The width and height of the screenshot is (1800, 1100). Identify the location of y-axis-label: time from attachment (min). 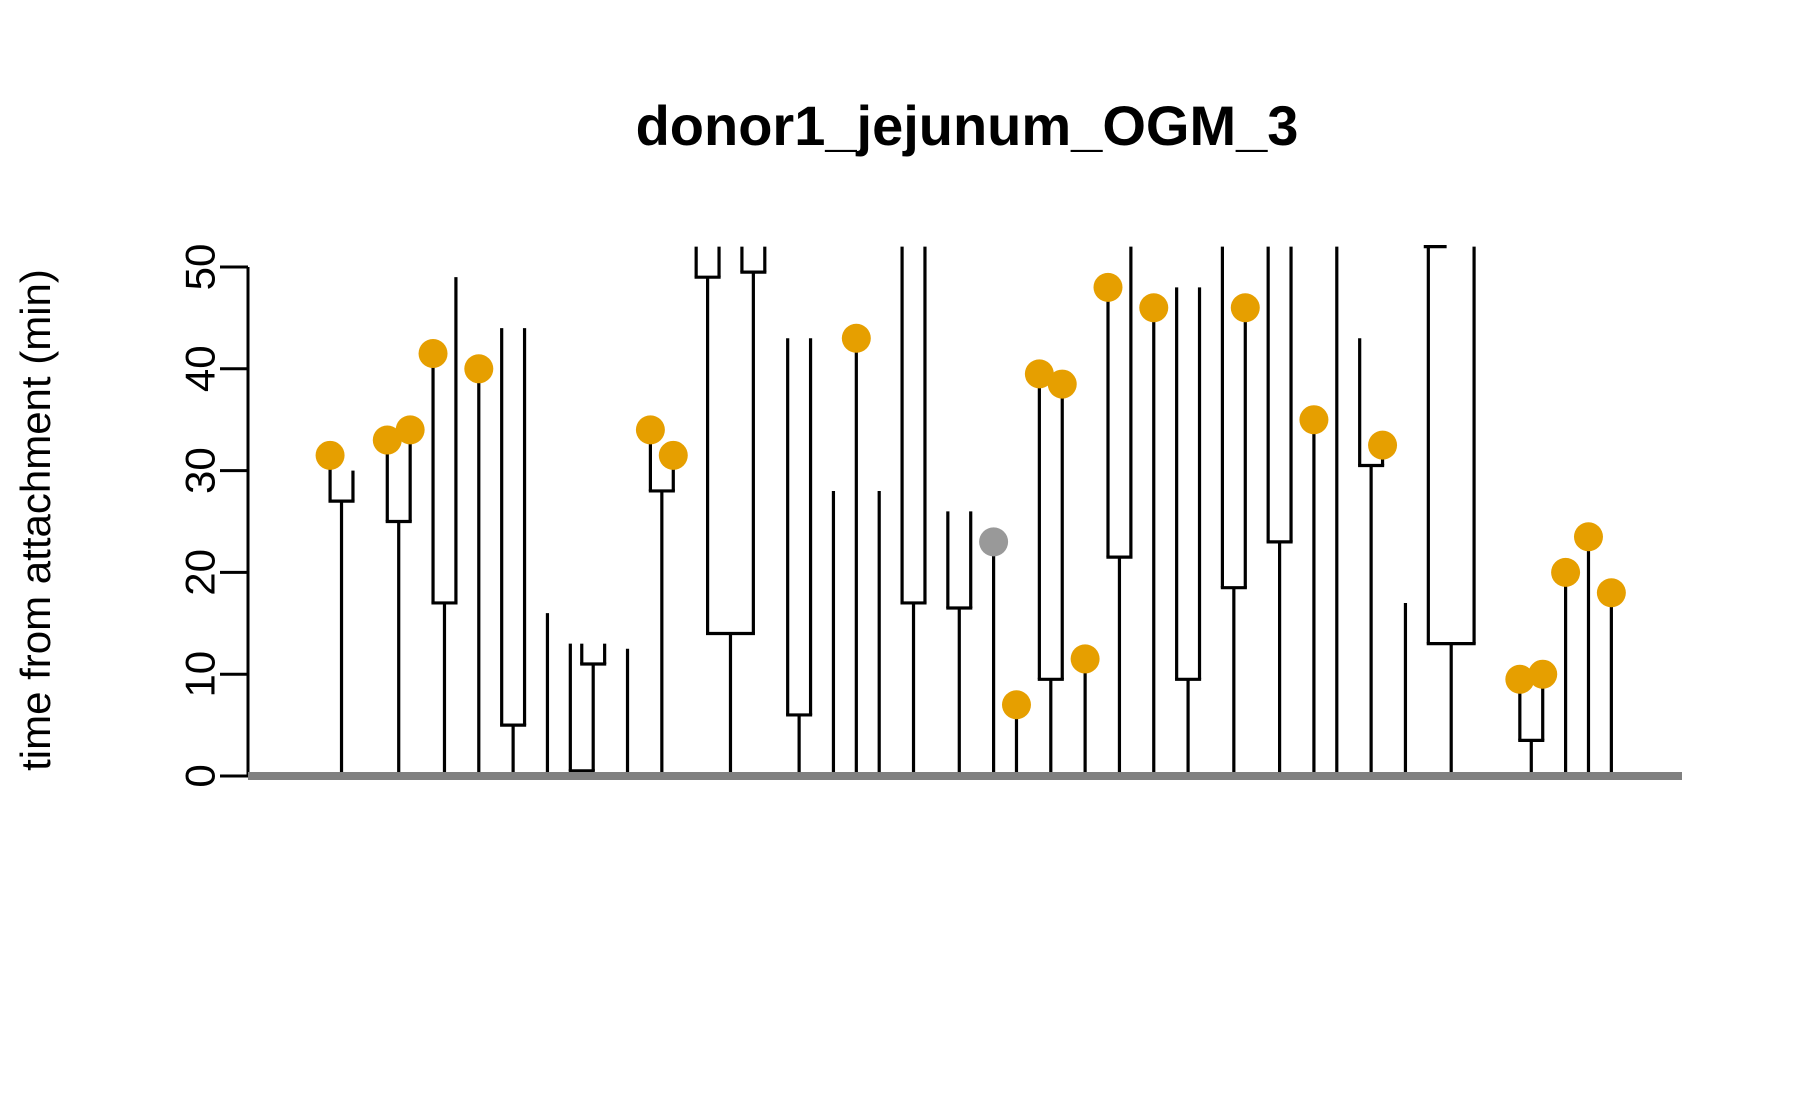
(35, 520).